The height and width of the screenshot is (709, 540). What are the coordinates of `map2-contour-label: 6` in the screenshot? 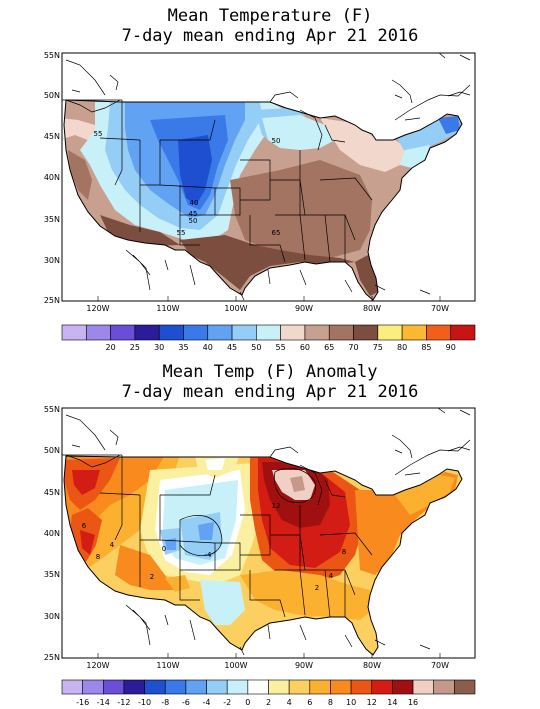 It's located at (84, 526).